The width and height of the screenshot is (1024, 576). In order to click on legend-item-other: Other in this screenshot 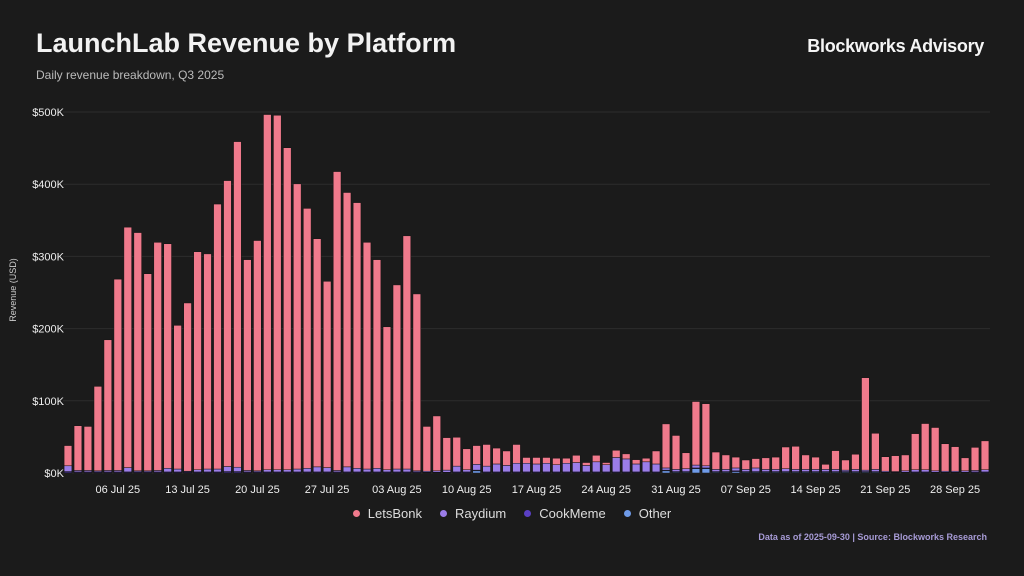, I will do `click(647, 513)`.